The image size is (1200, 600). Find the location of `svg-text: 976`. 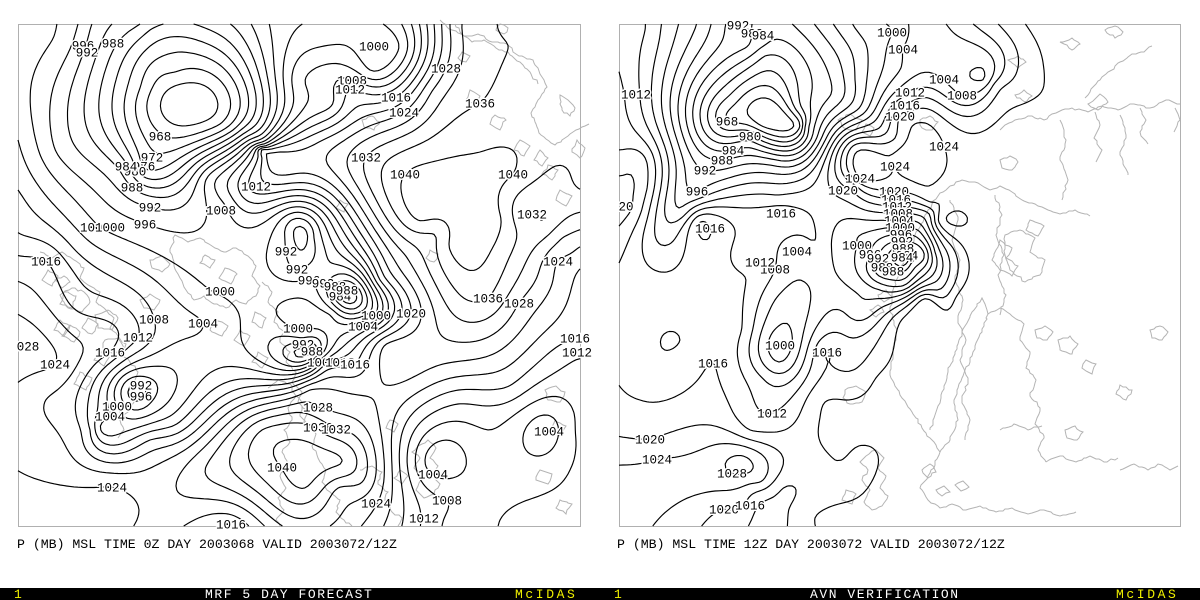

svg-text: 976 is located at coordinates (144, 167).